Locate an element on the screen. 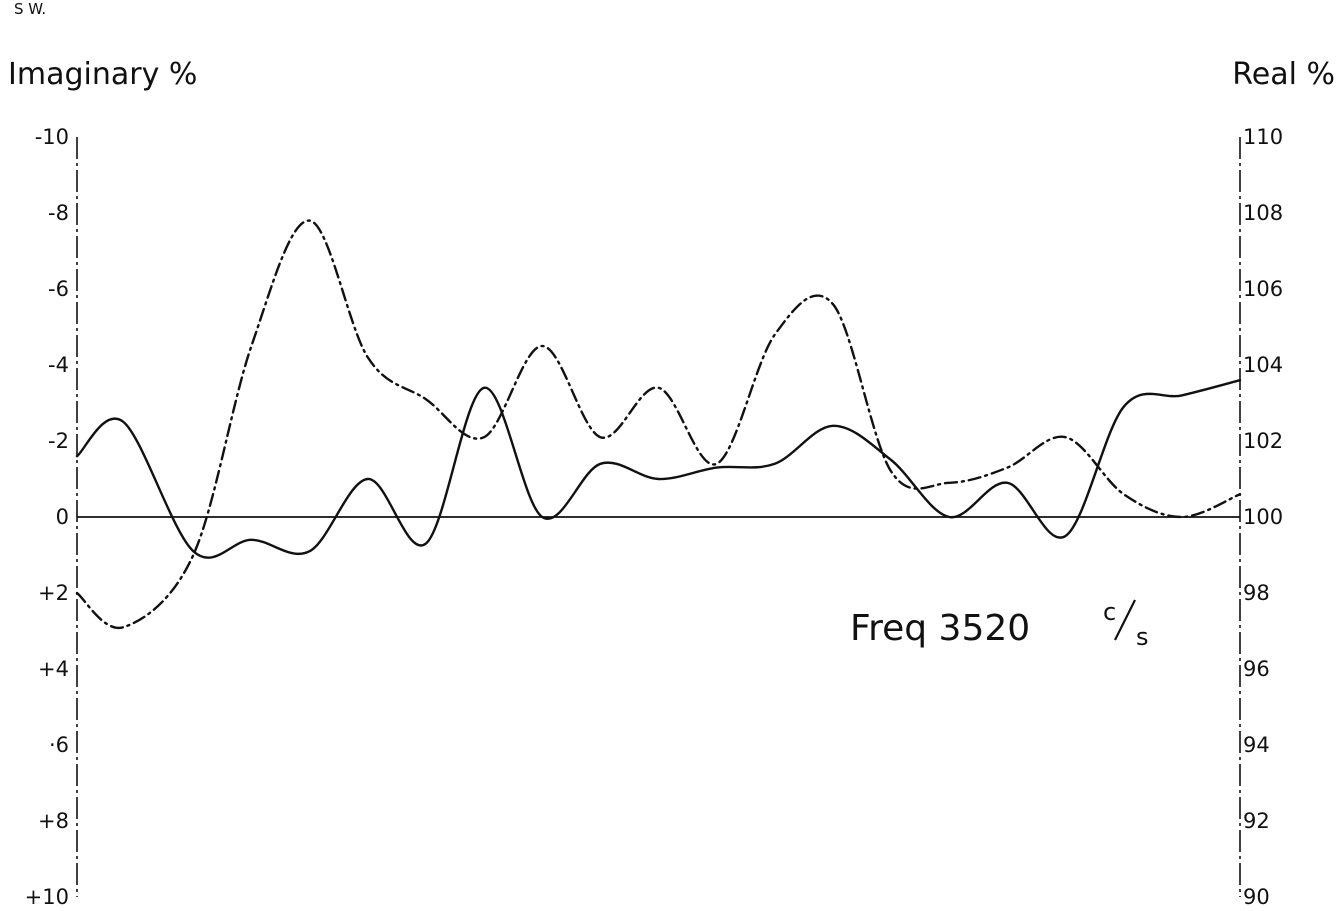  left-tick-label: +10 is located at coordinates (47, 897).